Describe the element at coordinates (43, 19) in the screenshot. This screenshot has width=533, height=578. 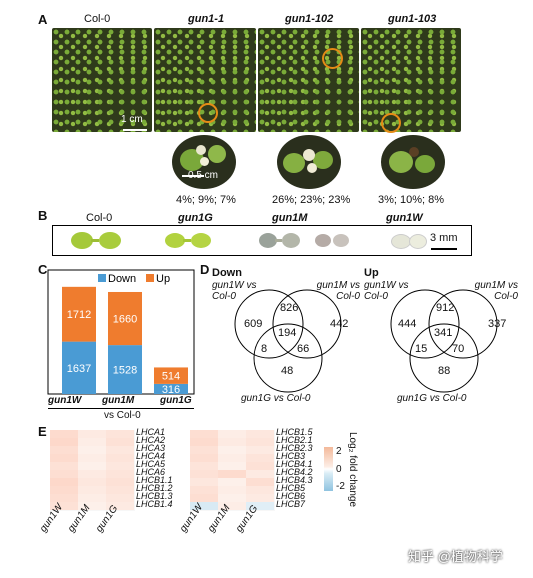
I see `panel-letter-a: A` at that location.